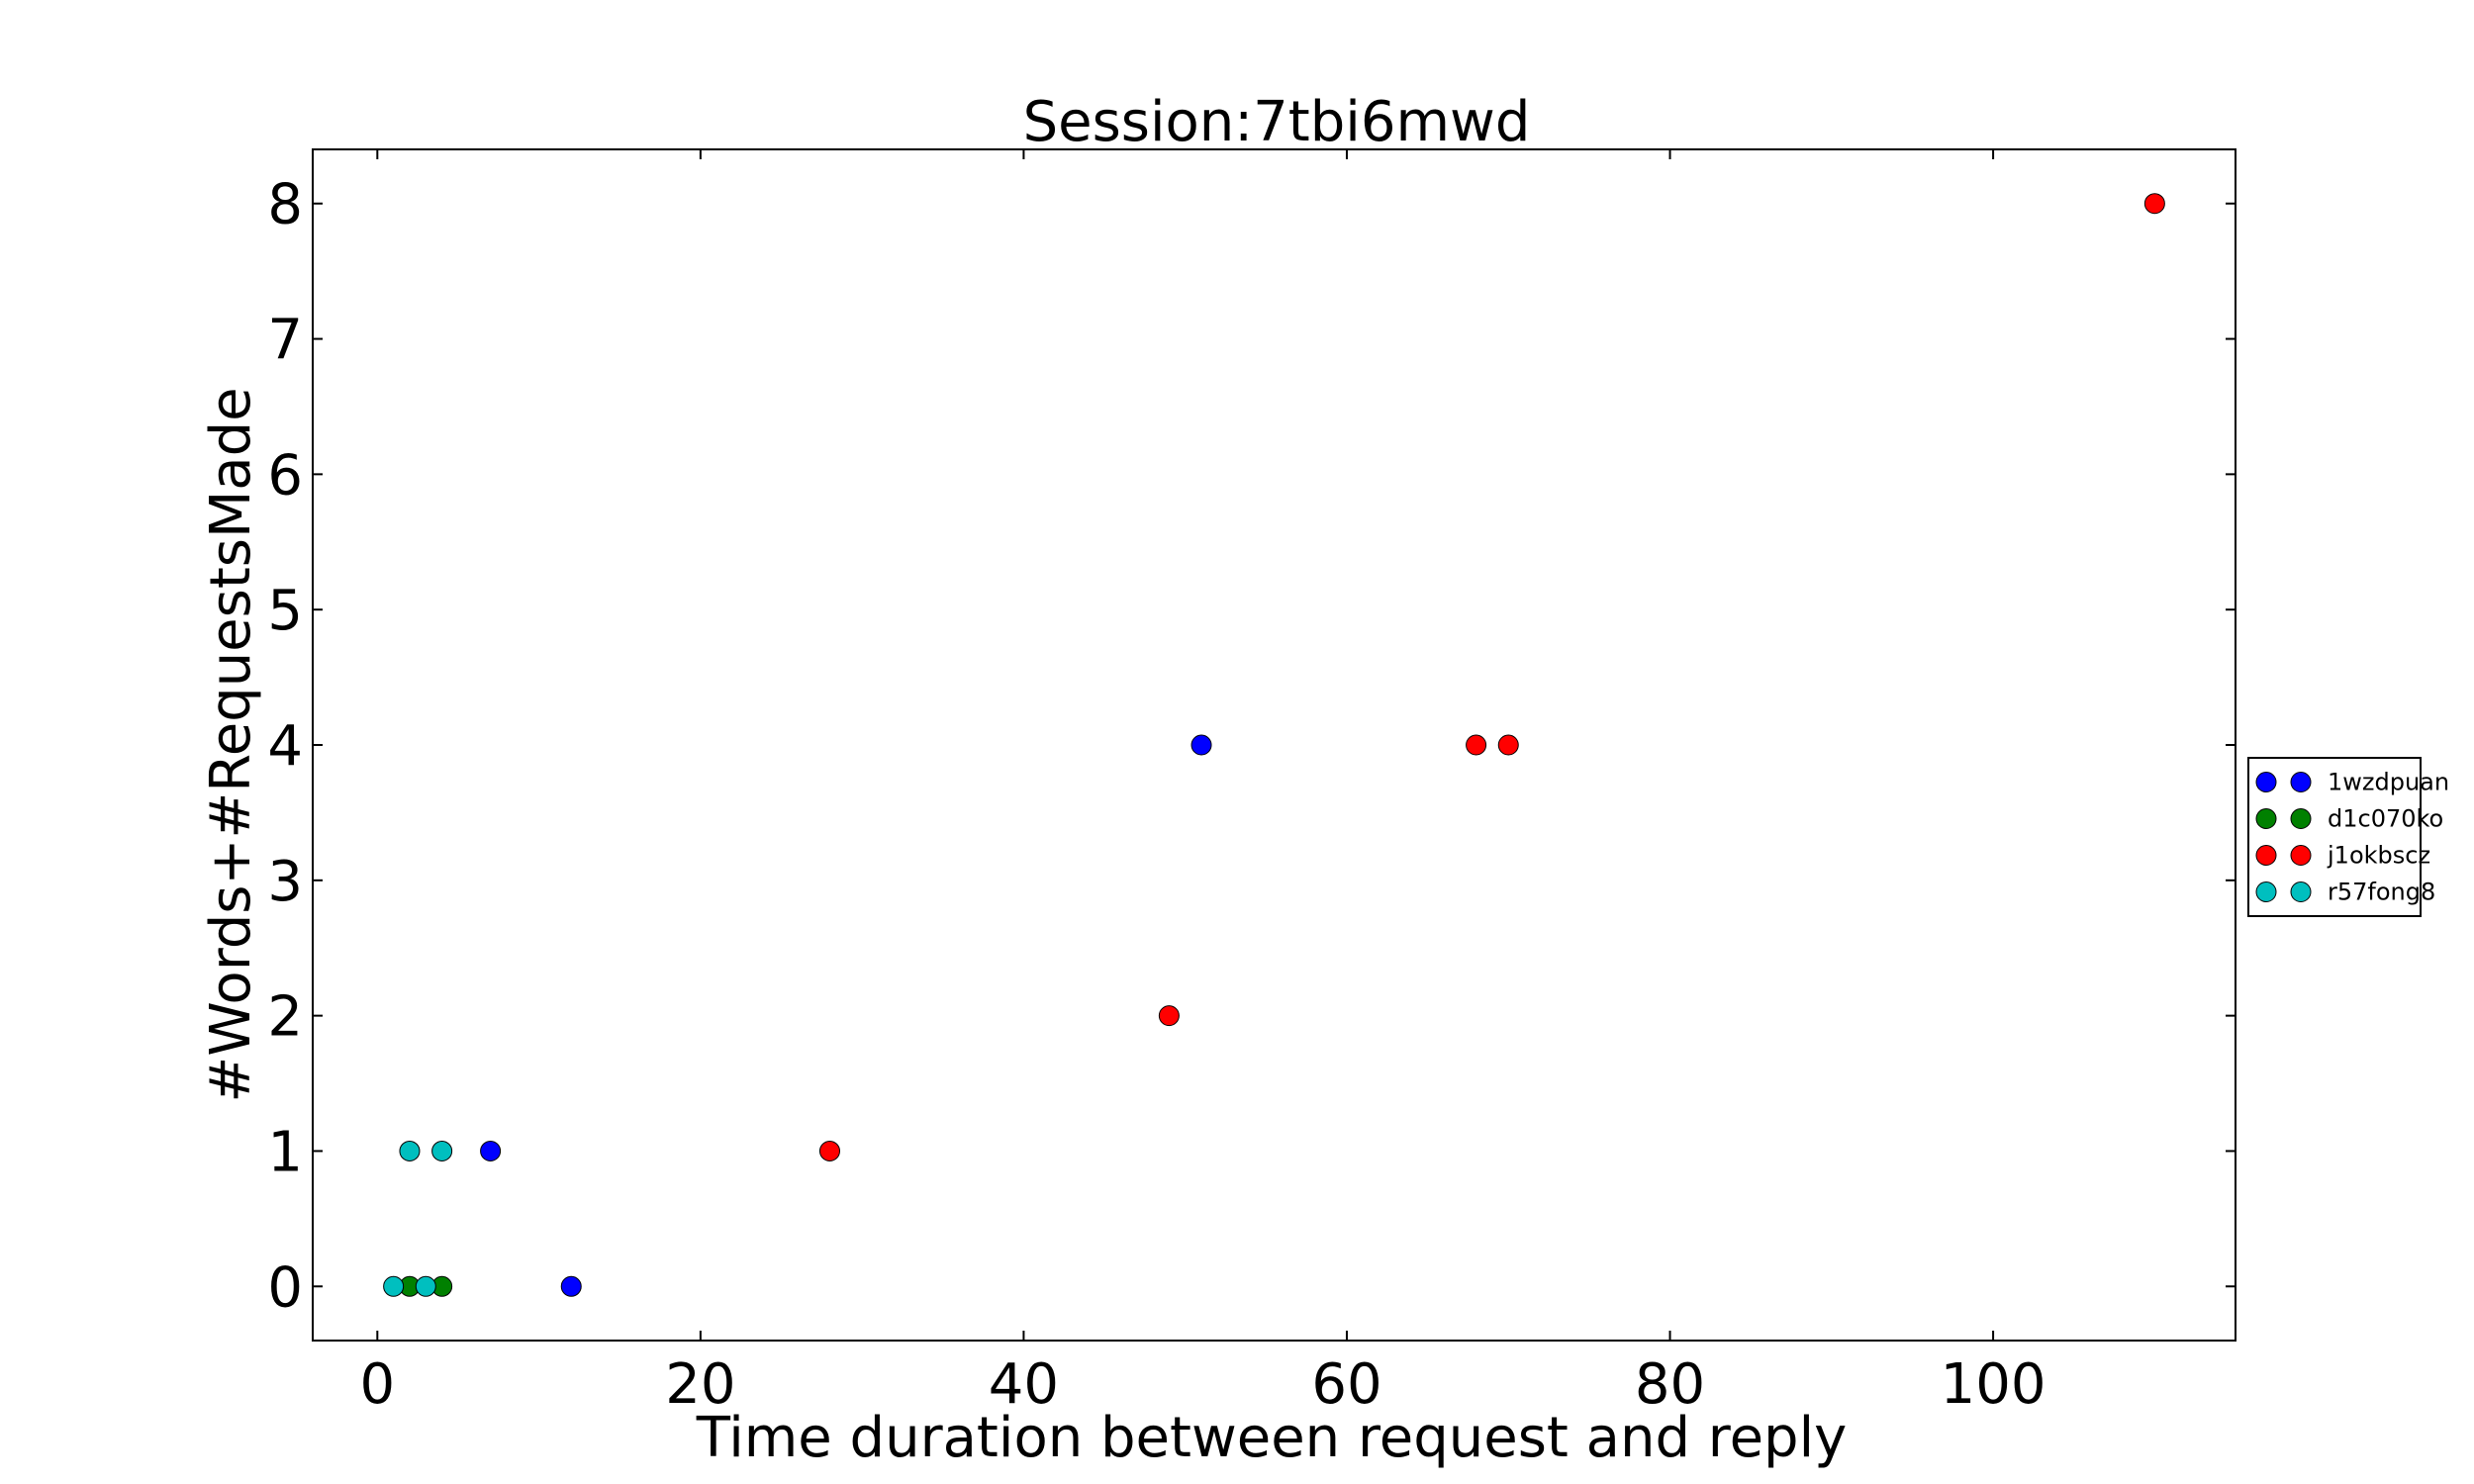 The width and height of the screenshot is (2474, 1484). Describe the element at coordinates (285, 611) in the screenshot. I see `y-tick-label: 5` at that location.